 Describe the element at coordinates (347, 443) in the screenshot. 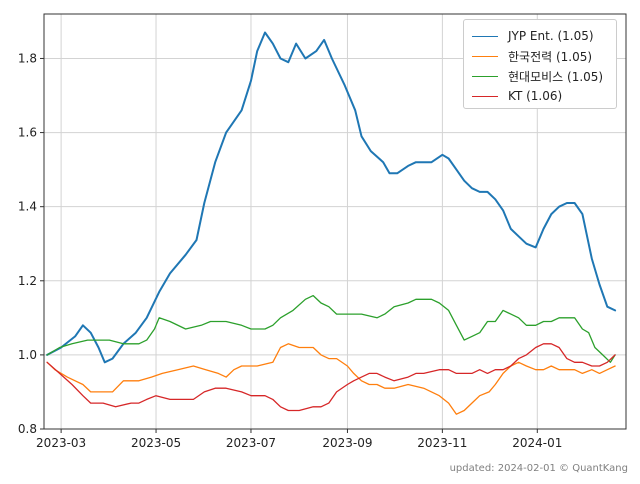

I see `x-tick-label: 2023-09` at that location.